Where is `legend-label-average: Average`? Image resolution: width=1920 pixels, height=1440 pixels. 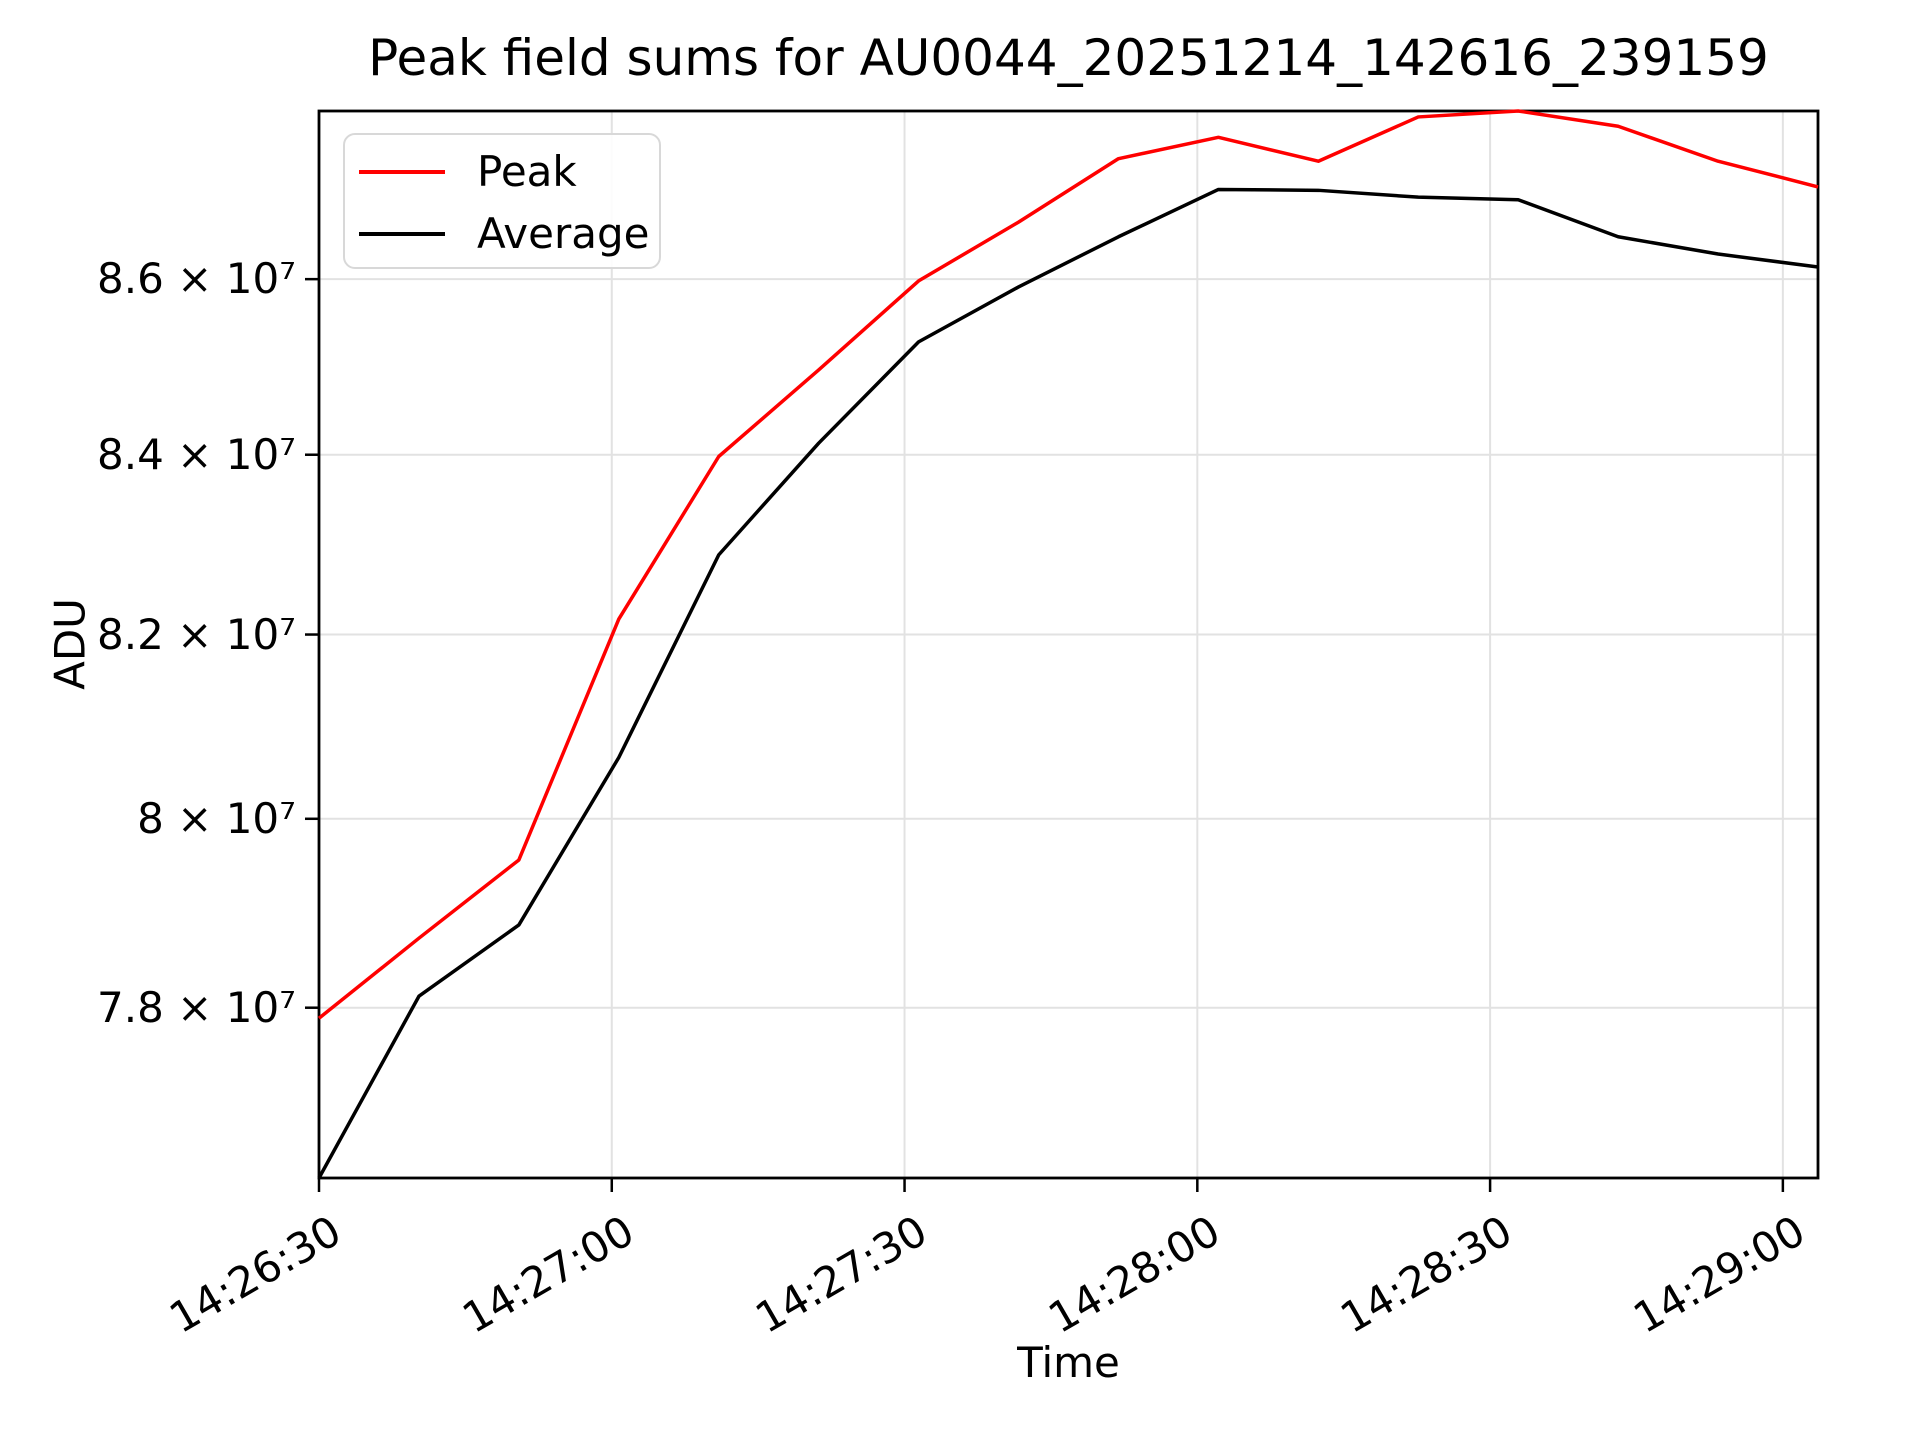
legend-label-average: Average is located at coordinates (563, 233).